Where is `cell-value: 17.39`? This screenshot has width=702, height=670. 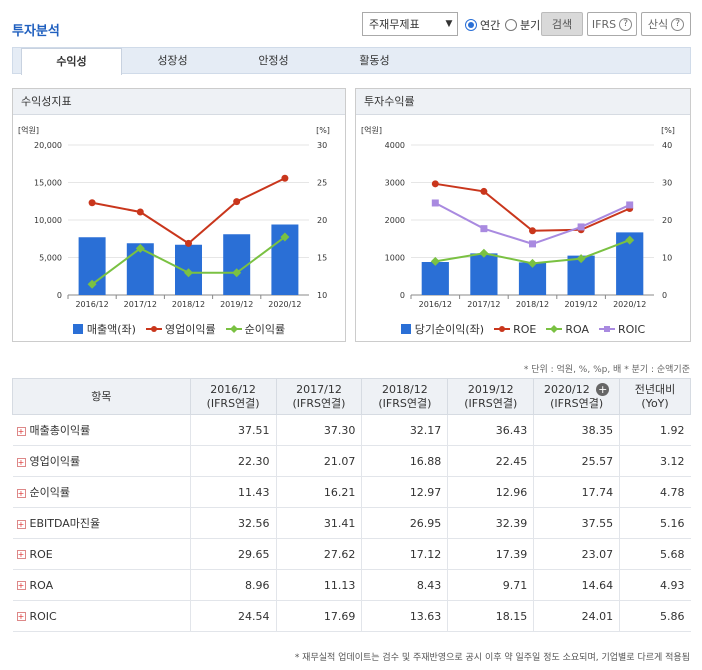
cell-value: 17.39 is located at coordinates (490, 554).